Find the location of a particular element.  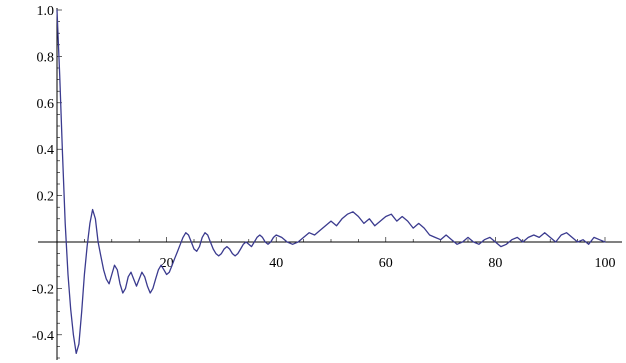

y-tick-label: 0.8 is located at coordinates (46, 57).